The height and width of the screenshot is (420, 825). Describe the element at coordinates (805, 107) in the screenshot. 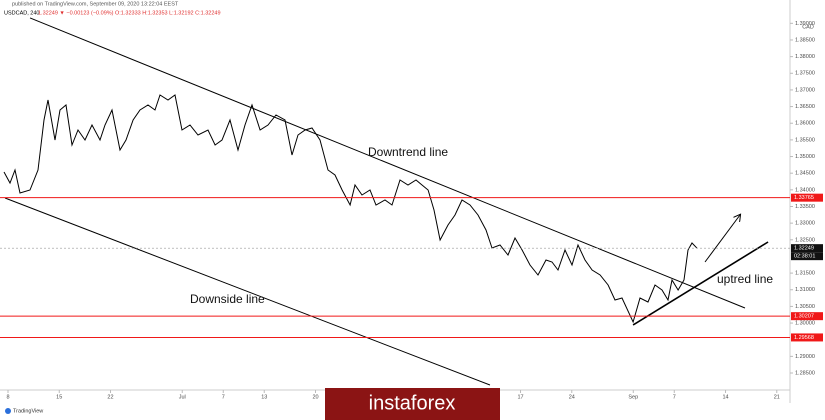

I see `y-tick-label: 1.36500` at that location.